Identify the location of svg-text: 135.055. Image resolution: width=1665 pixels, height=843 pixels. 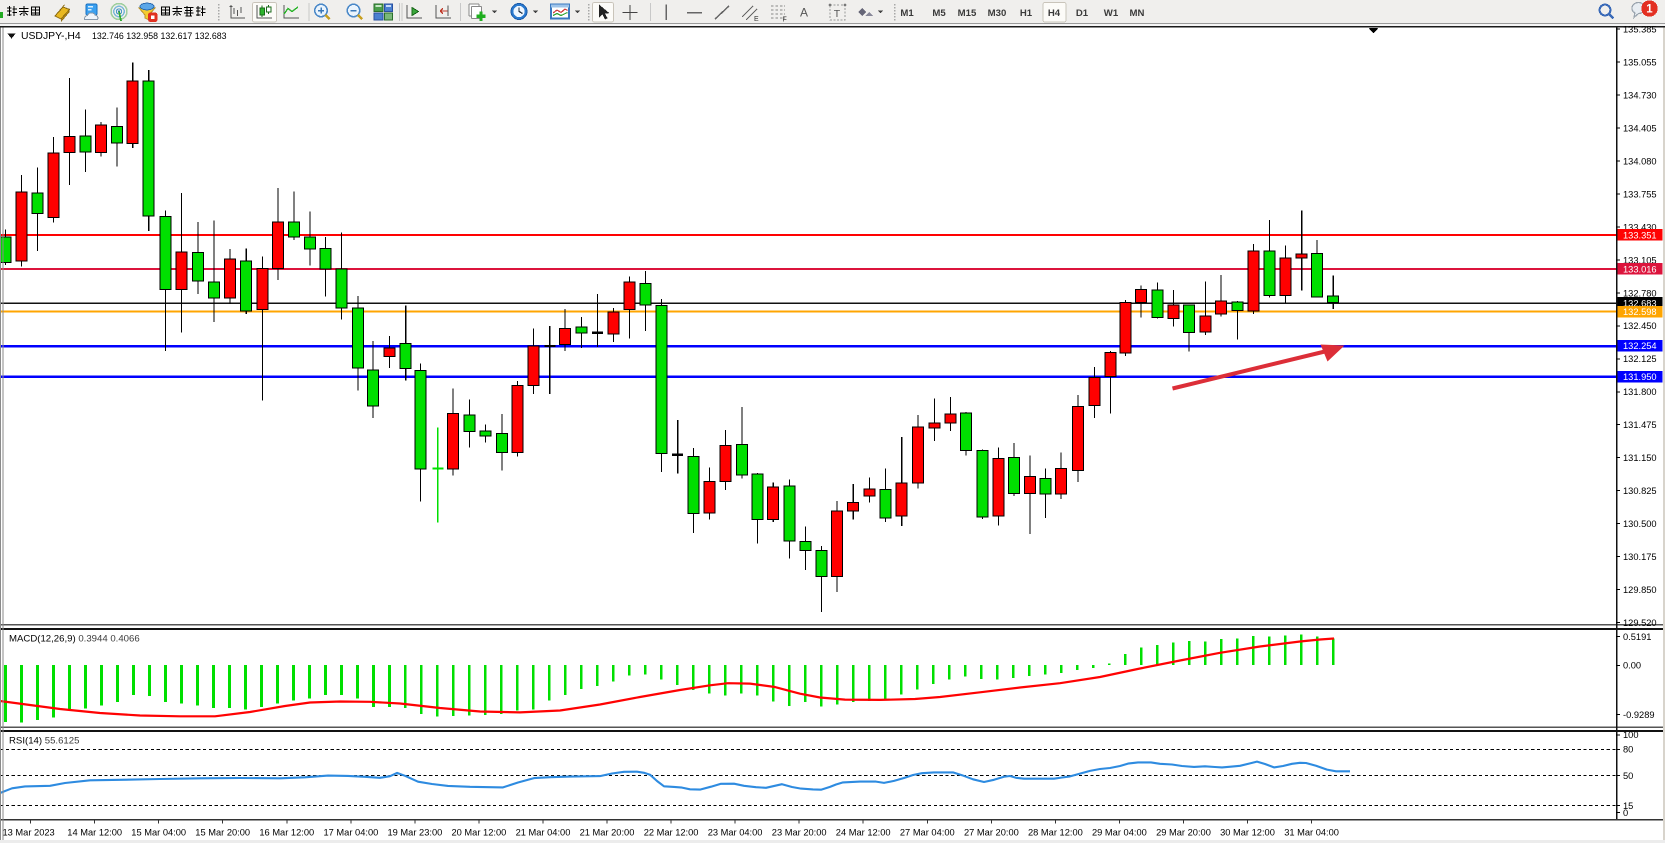
(1640, 63).